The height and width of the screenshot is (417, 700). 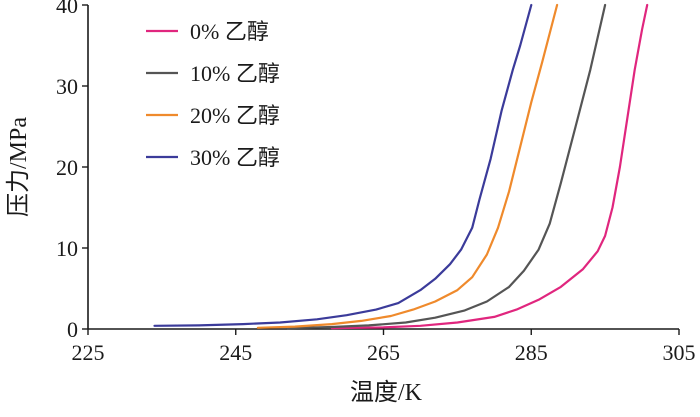 I want to click on y-tick-label: 10, so click(x=67, y=248).